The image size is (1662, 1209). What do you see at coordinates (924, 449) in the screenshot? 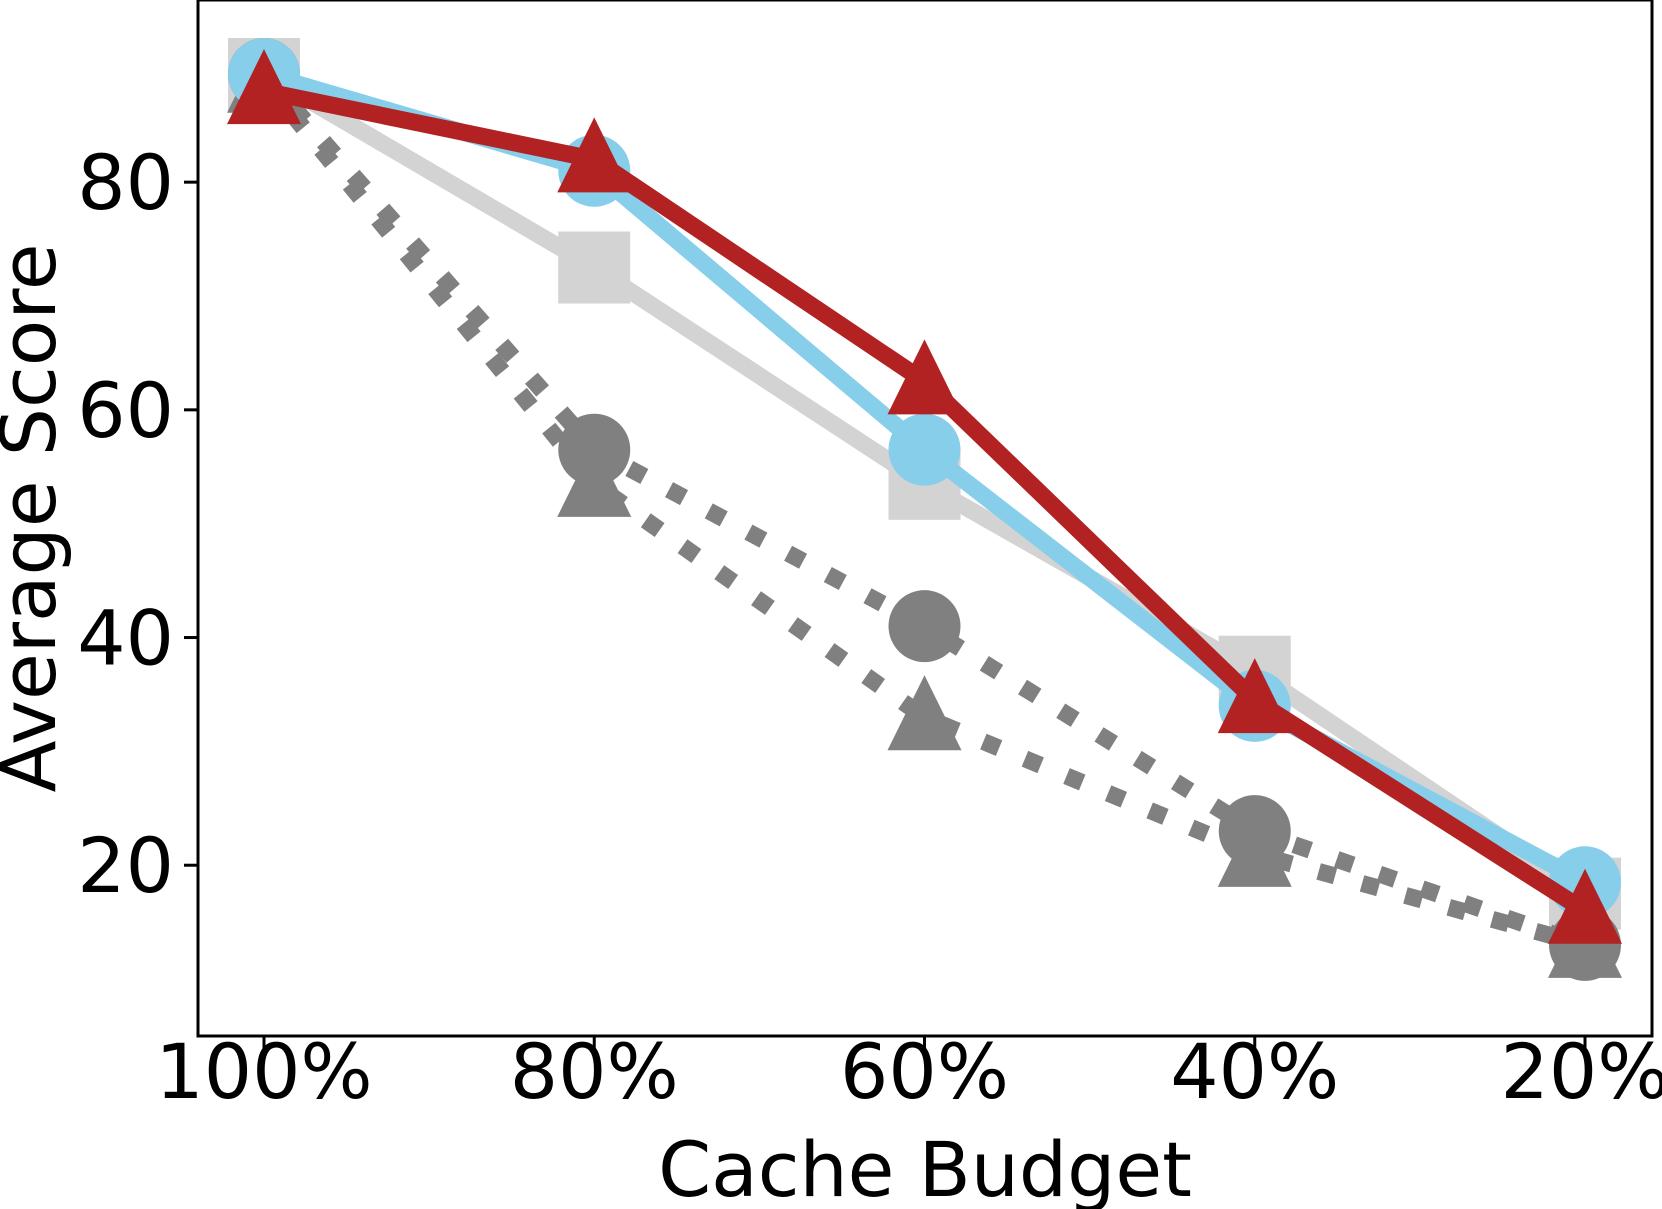
I see `series-3-point` at bounding box center [924, 449].